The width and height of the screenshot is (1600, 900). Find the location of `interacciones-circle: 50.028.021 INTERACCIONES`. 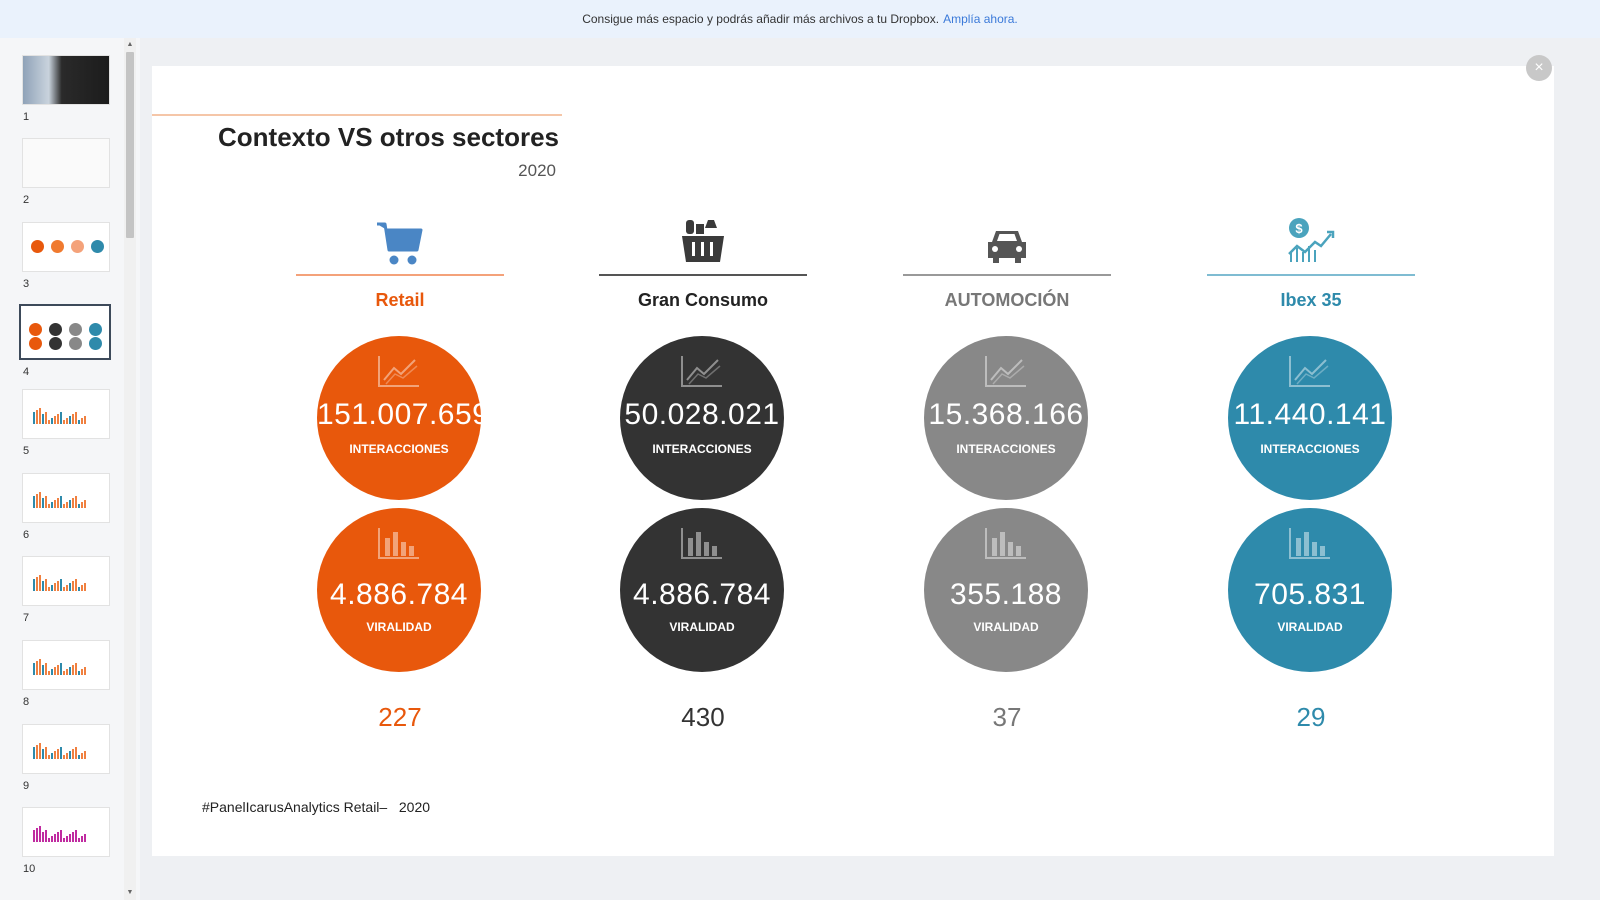

interacciones-circle: 50.028.021 INTERACCIONES is located at coordinates (702, 418).